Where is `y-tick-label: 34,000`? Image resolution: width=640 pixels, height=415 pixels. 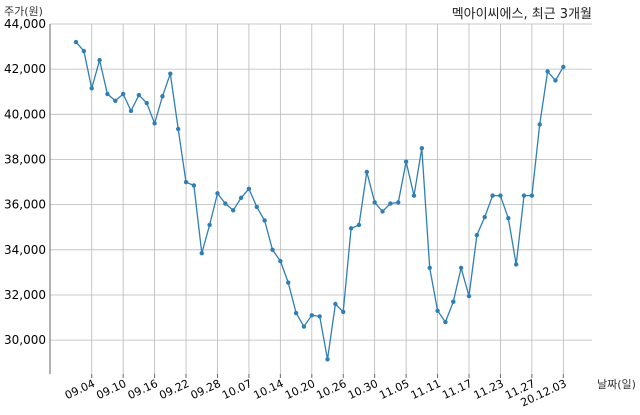 y-tick-label: 34,000 is located at coordinates (25, 250).